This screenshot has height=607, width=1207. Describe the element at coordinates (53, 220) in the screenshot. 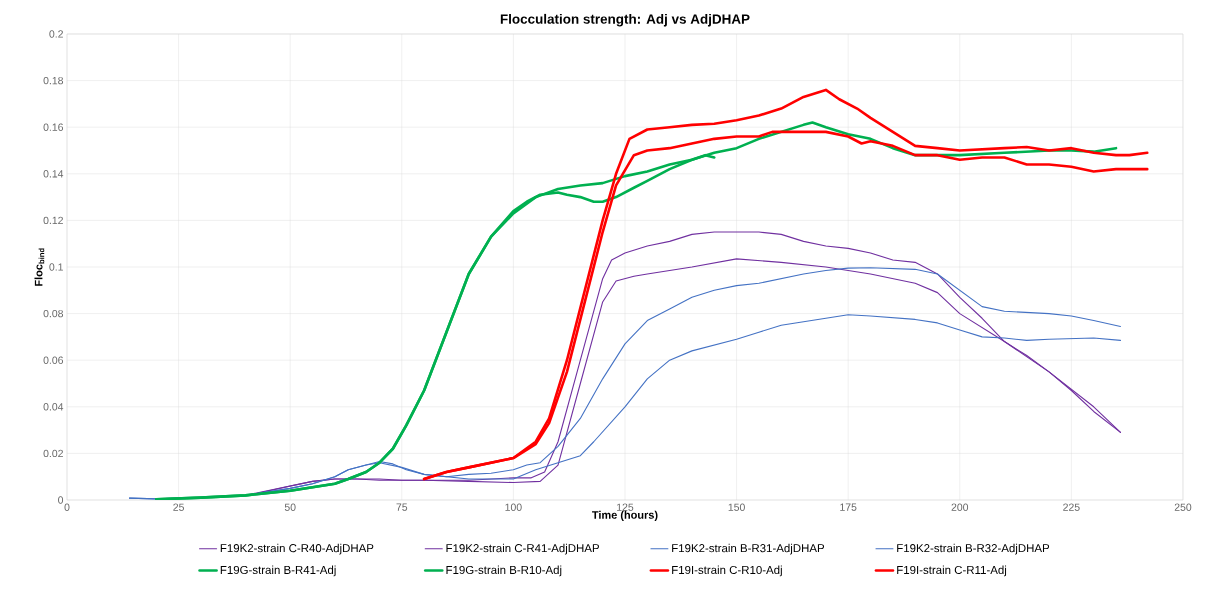

I see `y-tick-label: 0.12` at that location.